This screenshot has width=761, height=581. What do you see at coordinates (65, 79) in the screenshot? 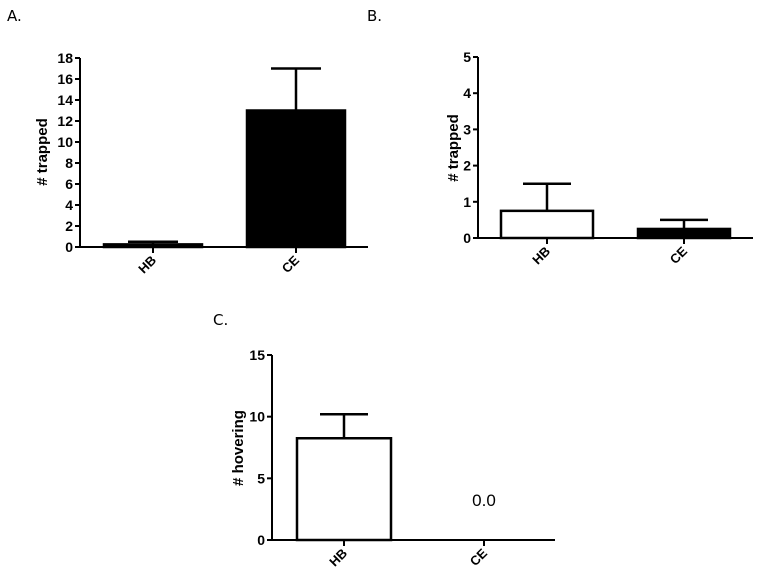
I see `y-tick-label: 16` at bounding box center [65, 79].